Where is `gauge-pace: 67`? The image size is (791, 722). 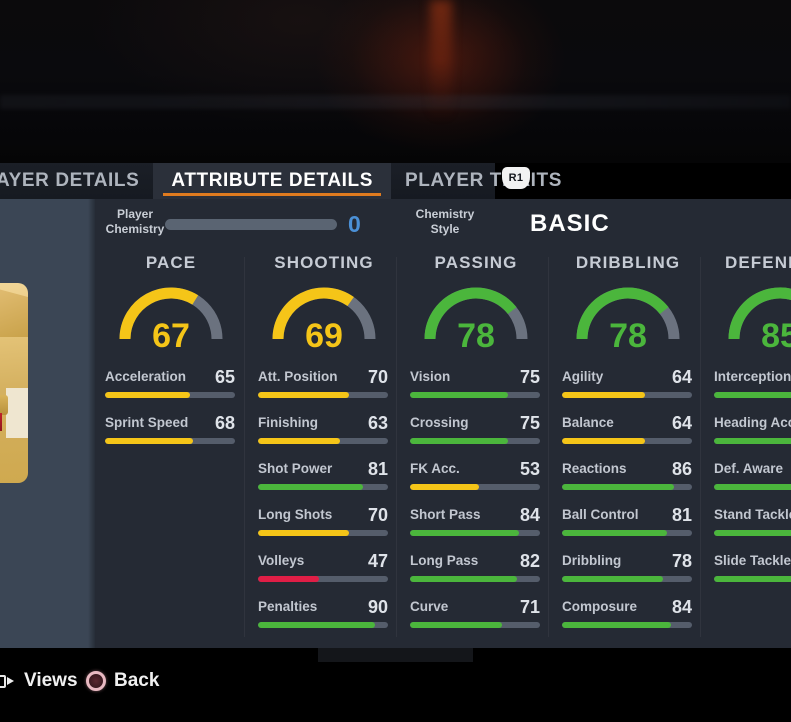
gauge-pace: 67 is located at coordinates (171, 319).